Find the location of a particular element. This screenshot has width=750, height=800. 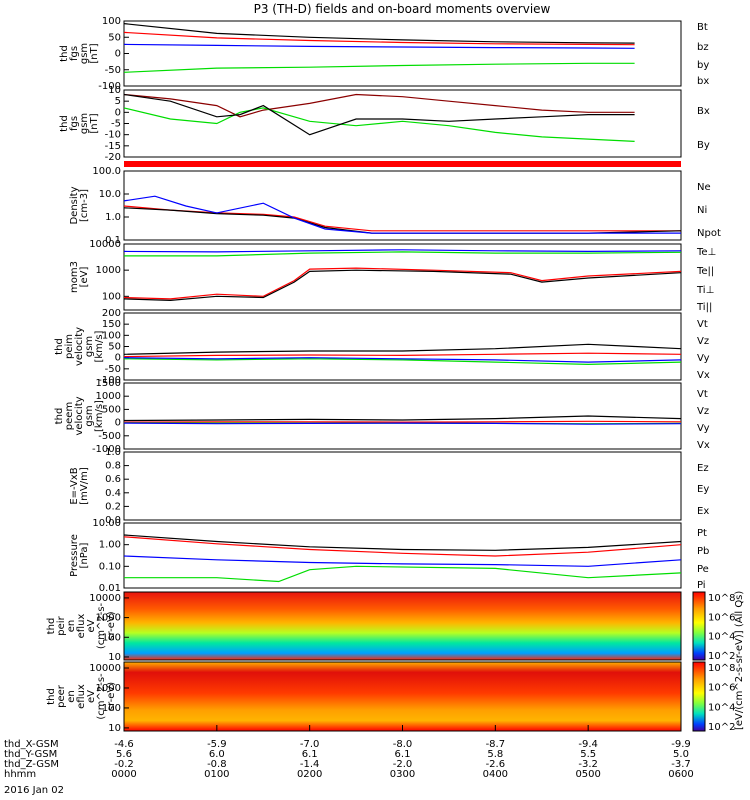

legend-Ez: Ez is located at coordinates (703, 468).